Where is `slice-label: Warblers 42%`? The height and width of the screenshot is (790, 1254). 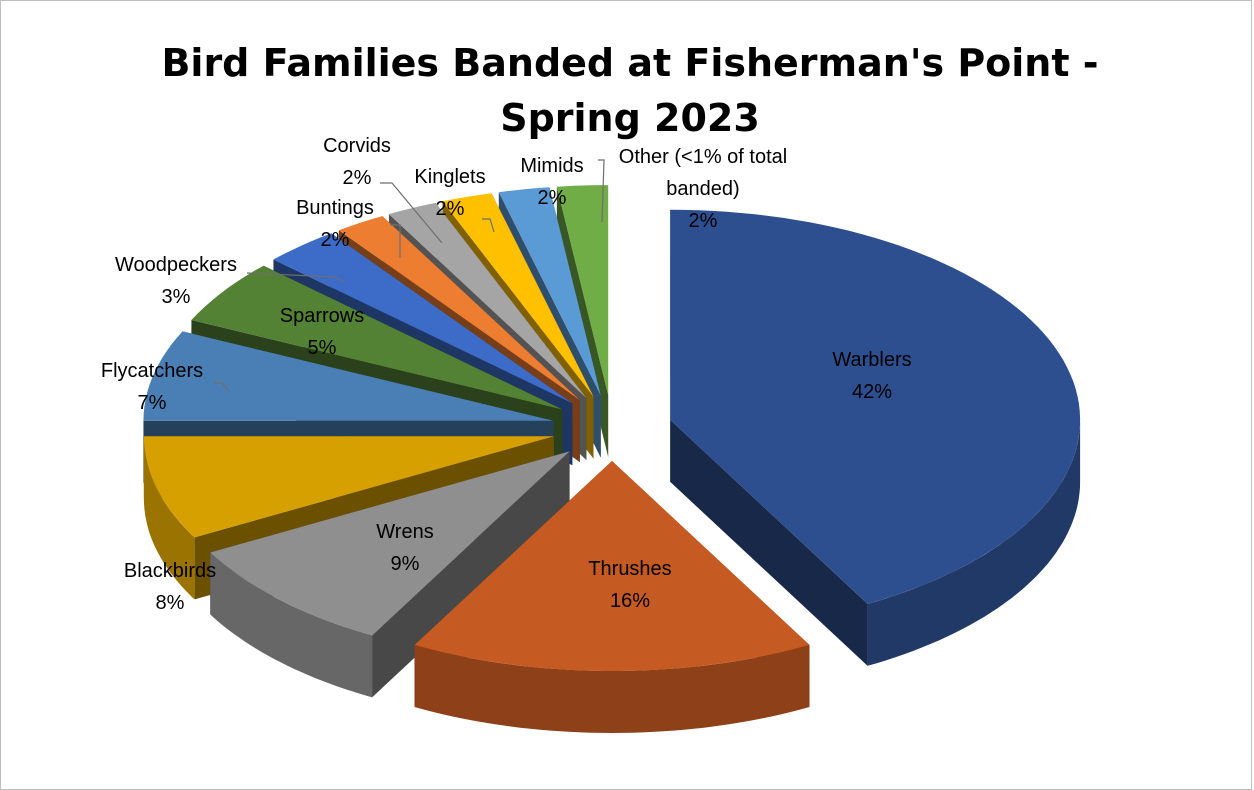
slice-label: Warblers 42% is located at coordinates (871, 376).